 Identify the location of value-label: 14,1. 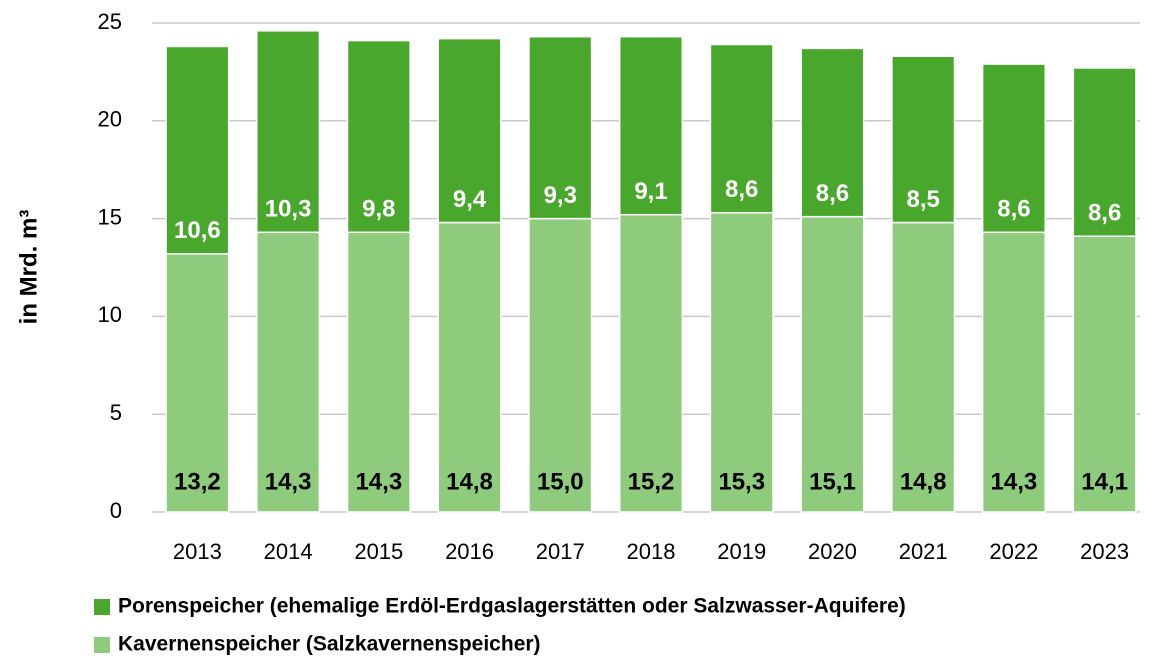
(1104, 481).